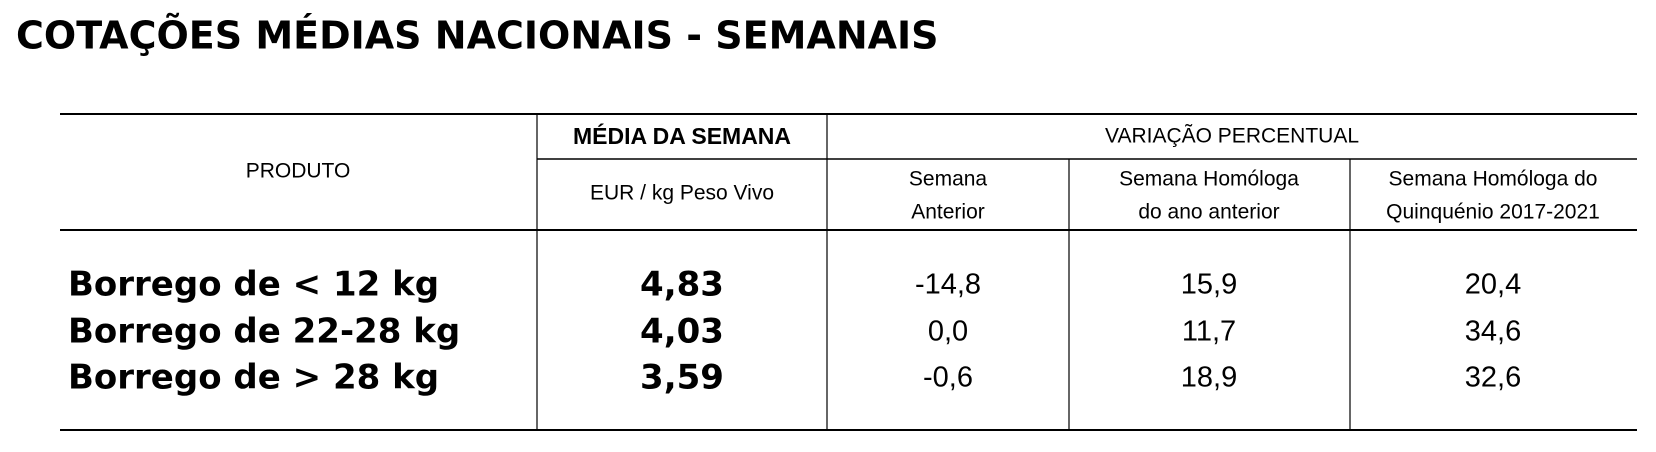 The image size is (1656, 452). Describe the element at coordinates (1232, 136) in the screenshot. I see `header-cell: VARIAÇÃO PERCENTUAL` at that location.